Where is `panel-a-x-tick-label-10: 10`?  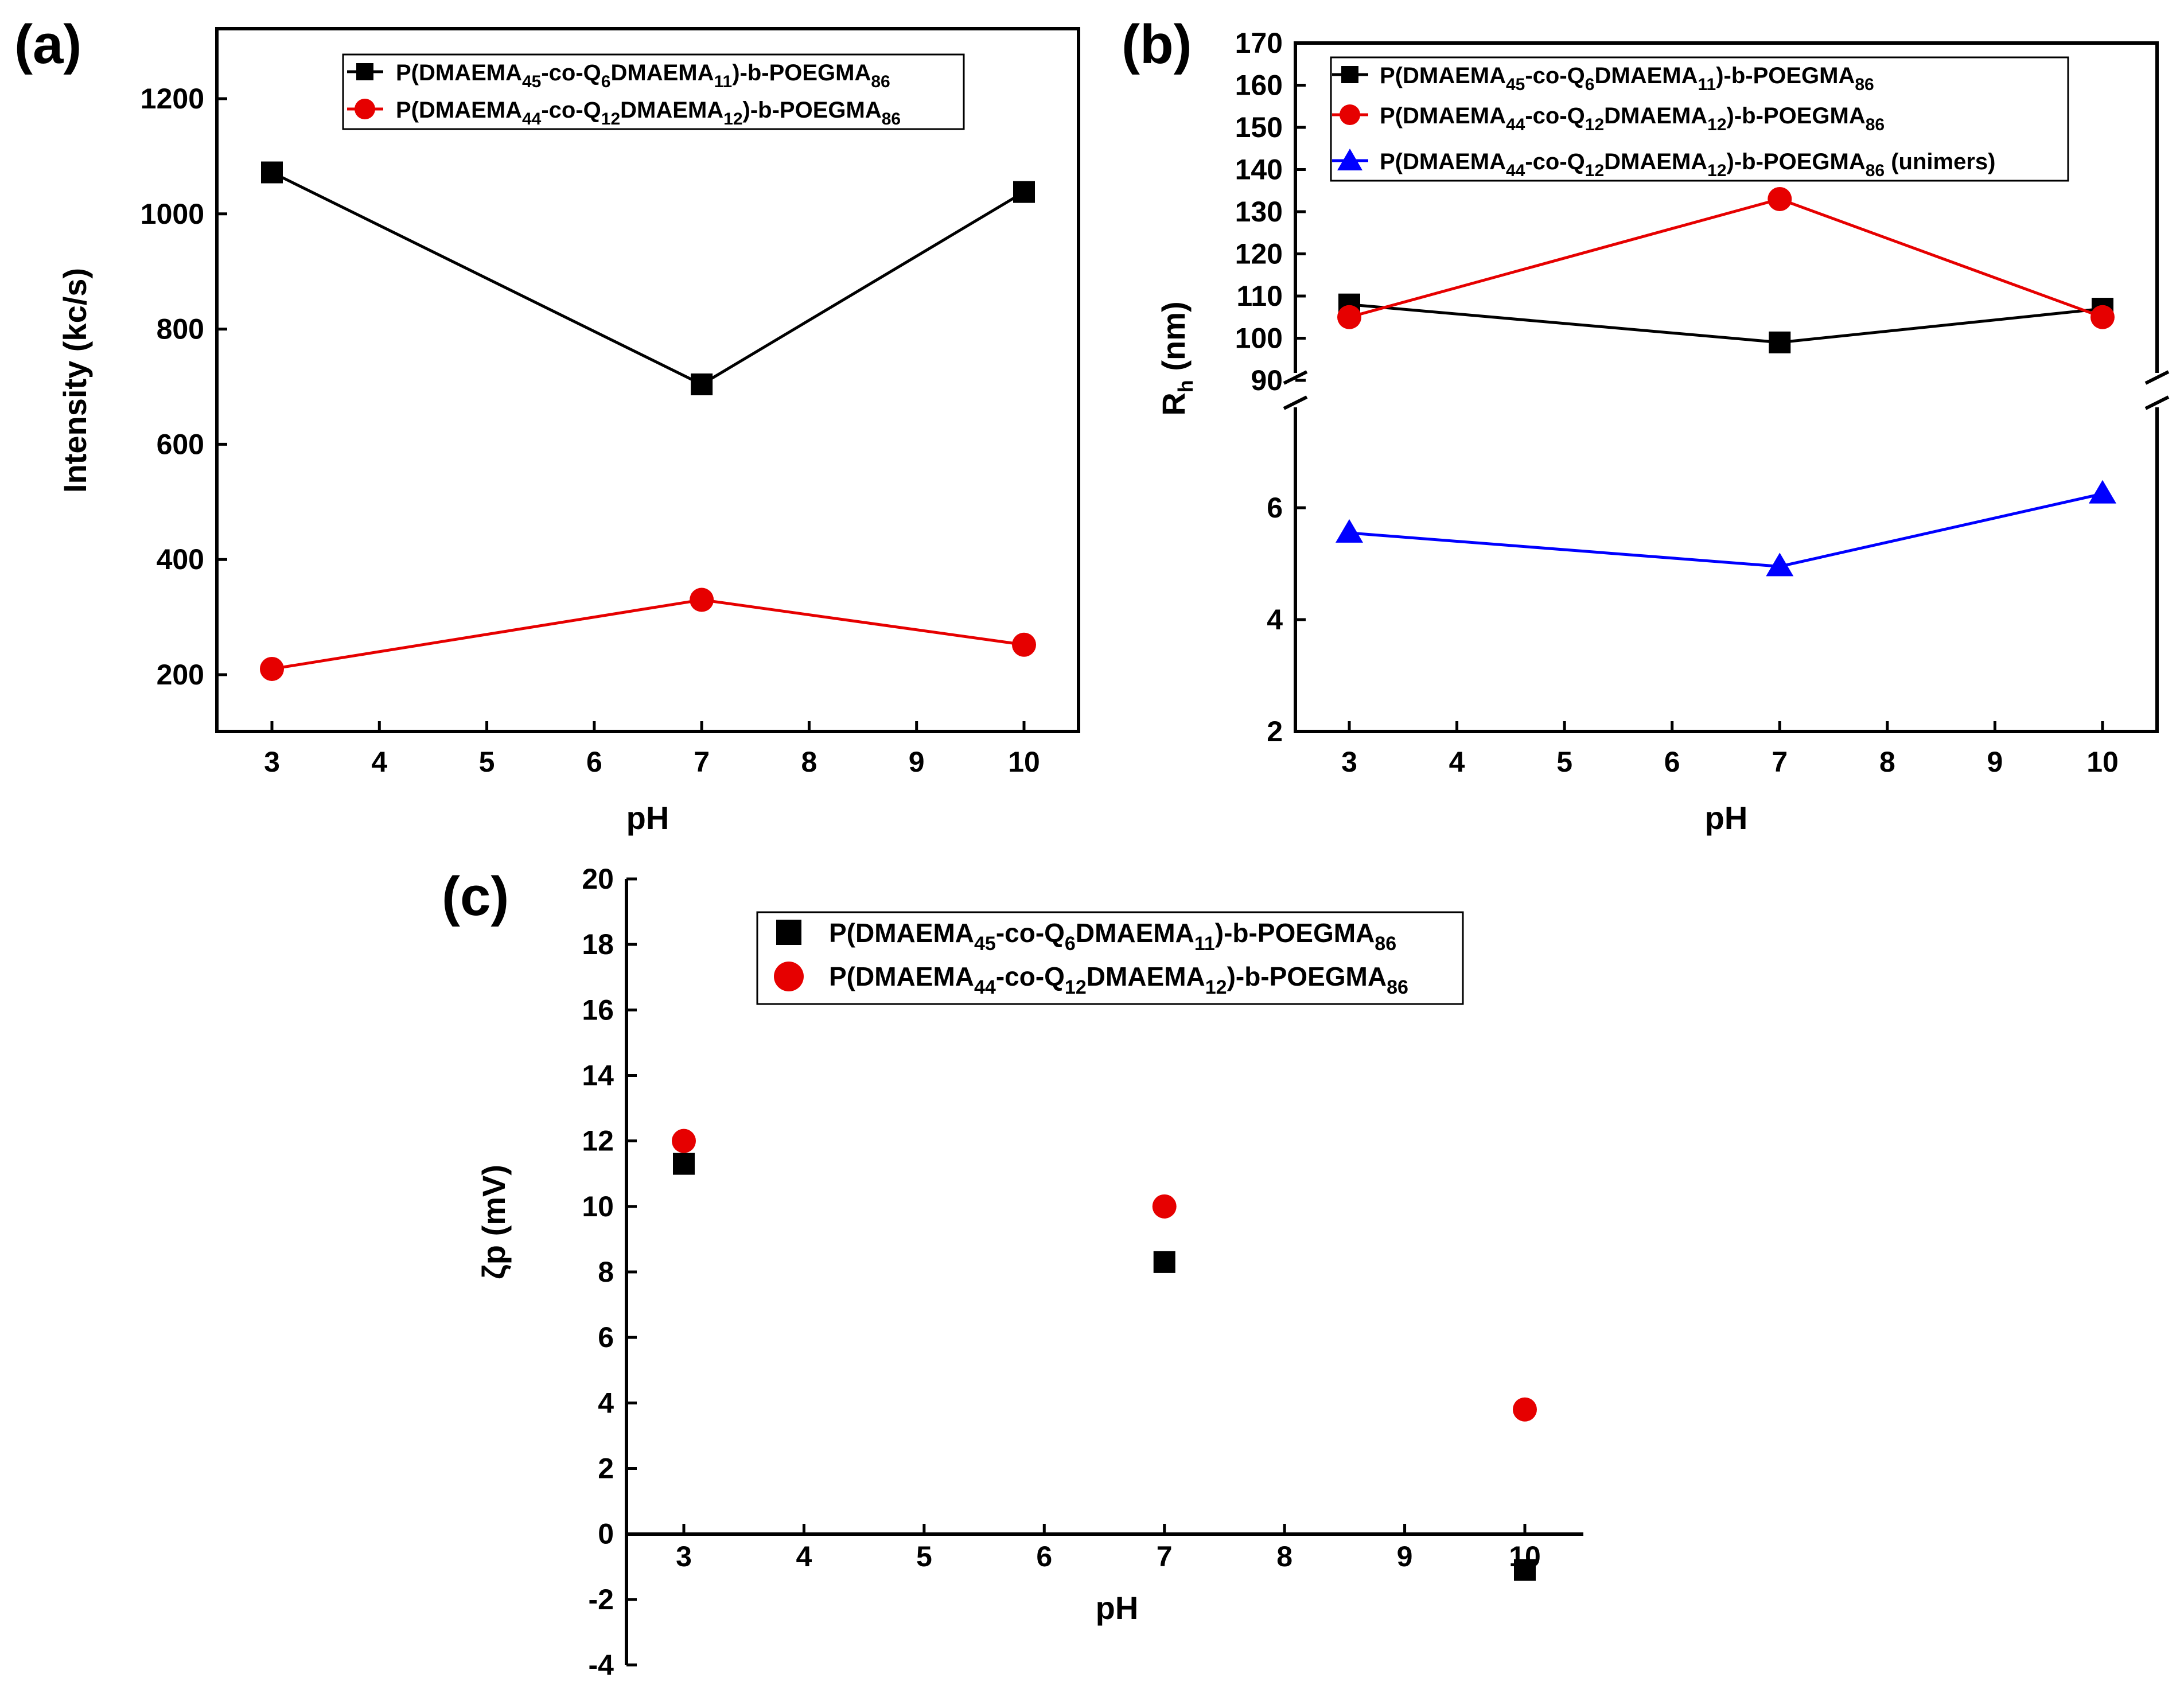 panel-a-x-tick-label-10: 10 is located at coordinates (1024, 762).